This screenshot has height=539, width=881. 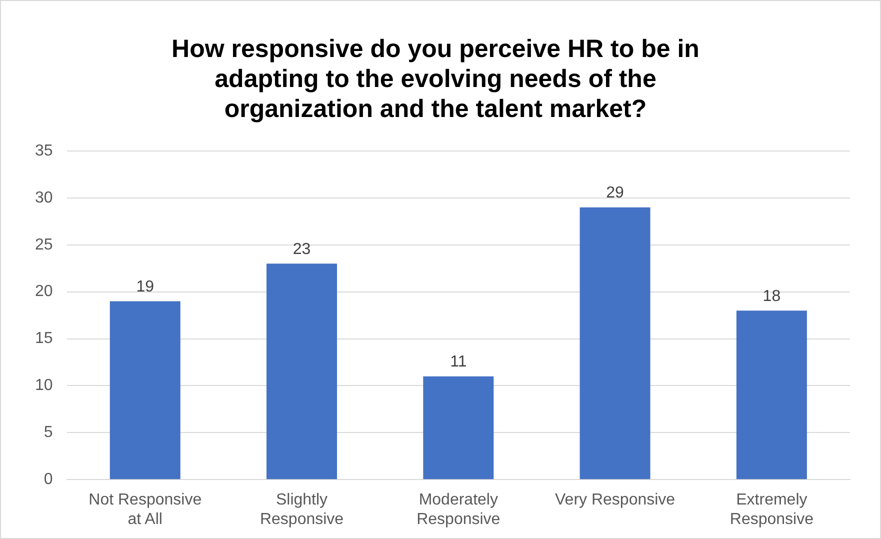 What do you see at coordinates (302, 510) in the screenshot?
I see `x-tick-label: Slightly Responsive` at bounding box center [302, 510].